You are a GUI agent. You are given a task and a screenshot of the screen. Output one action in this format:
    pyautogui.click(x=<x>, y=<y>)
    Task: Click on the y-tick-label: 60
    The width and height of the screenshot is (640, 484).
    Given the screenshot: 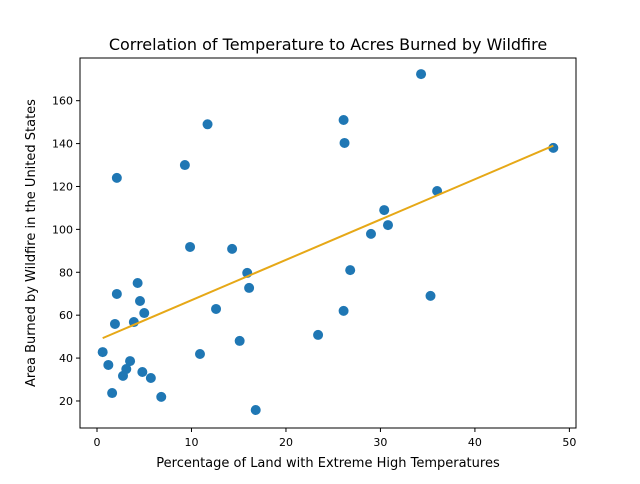 What is the action you would take?
    pyautogui.click(x=66, y=315)
    